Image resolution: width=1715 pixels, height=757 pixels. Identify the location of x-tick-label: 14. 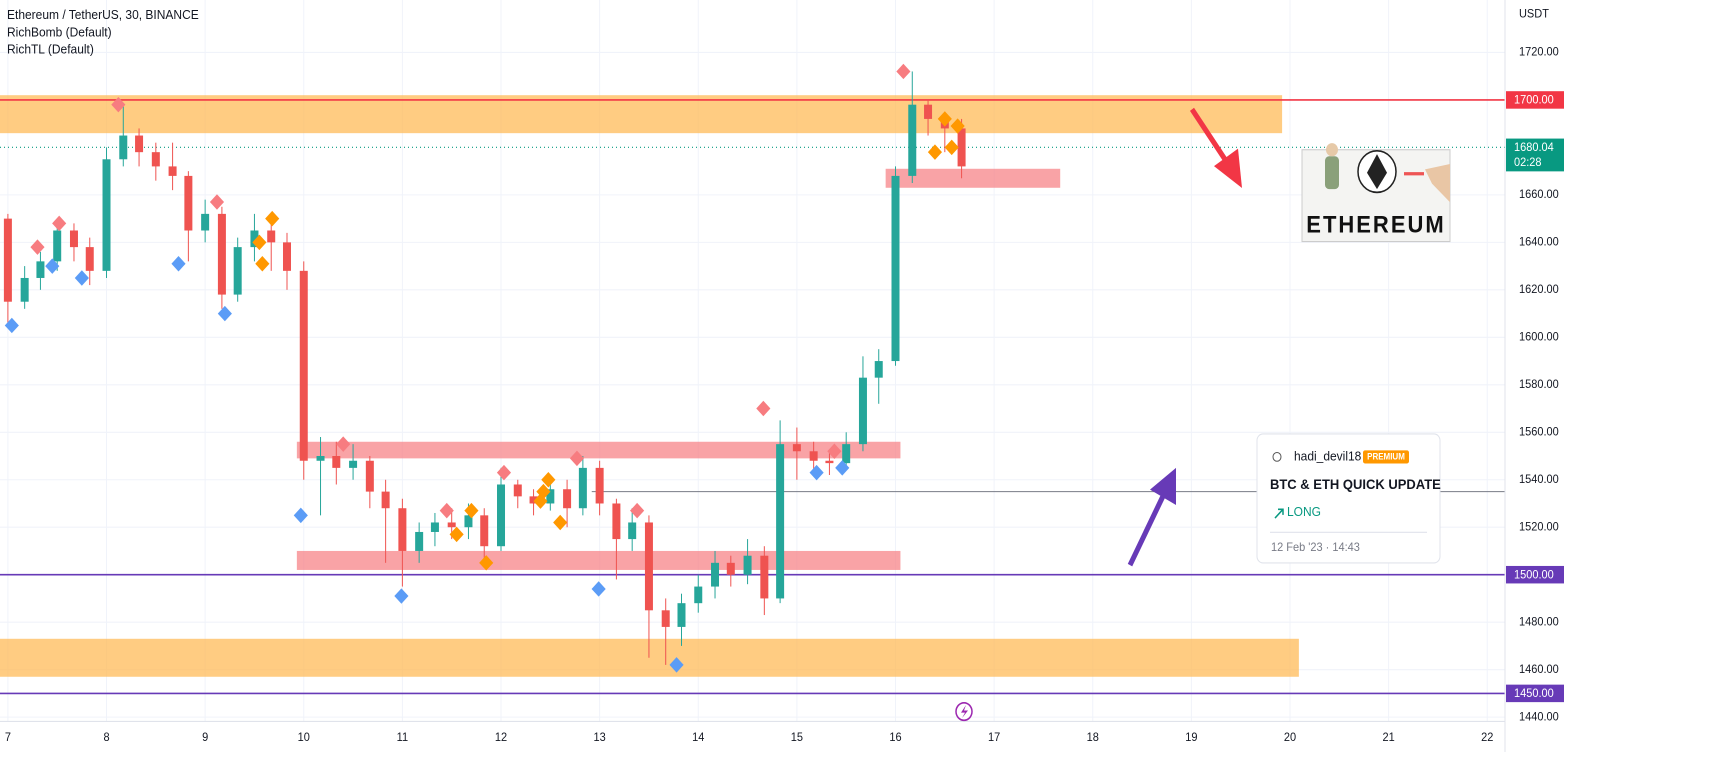
(698, 738).